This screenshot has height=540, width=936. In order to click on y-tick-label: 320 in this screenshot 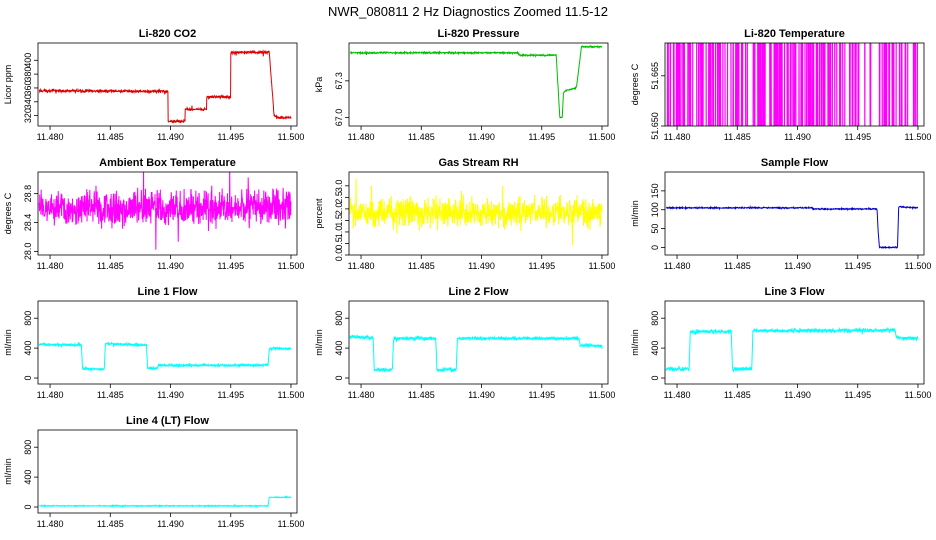, I will do `click(28, 115)`.